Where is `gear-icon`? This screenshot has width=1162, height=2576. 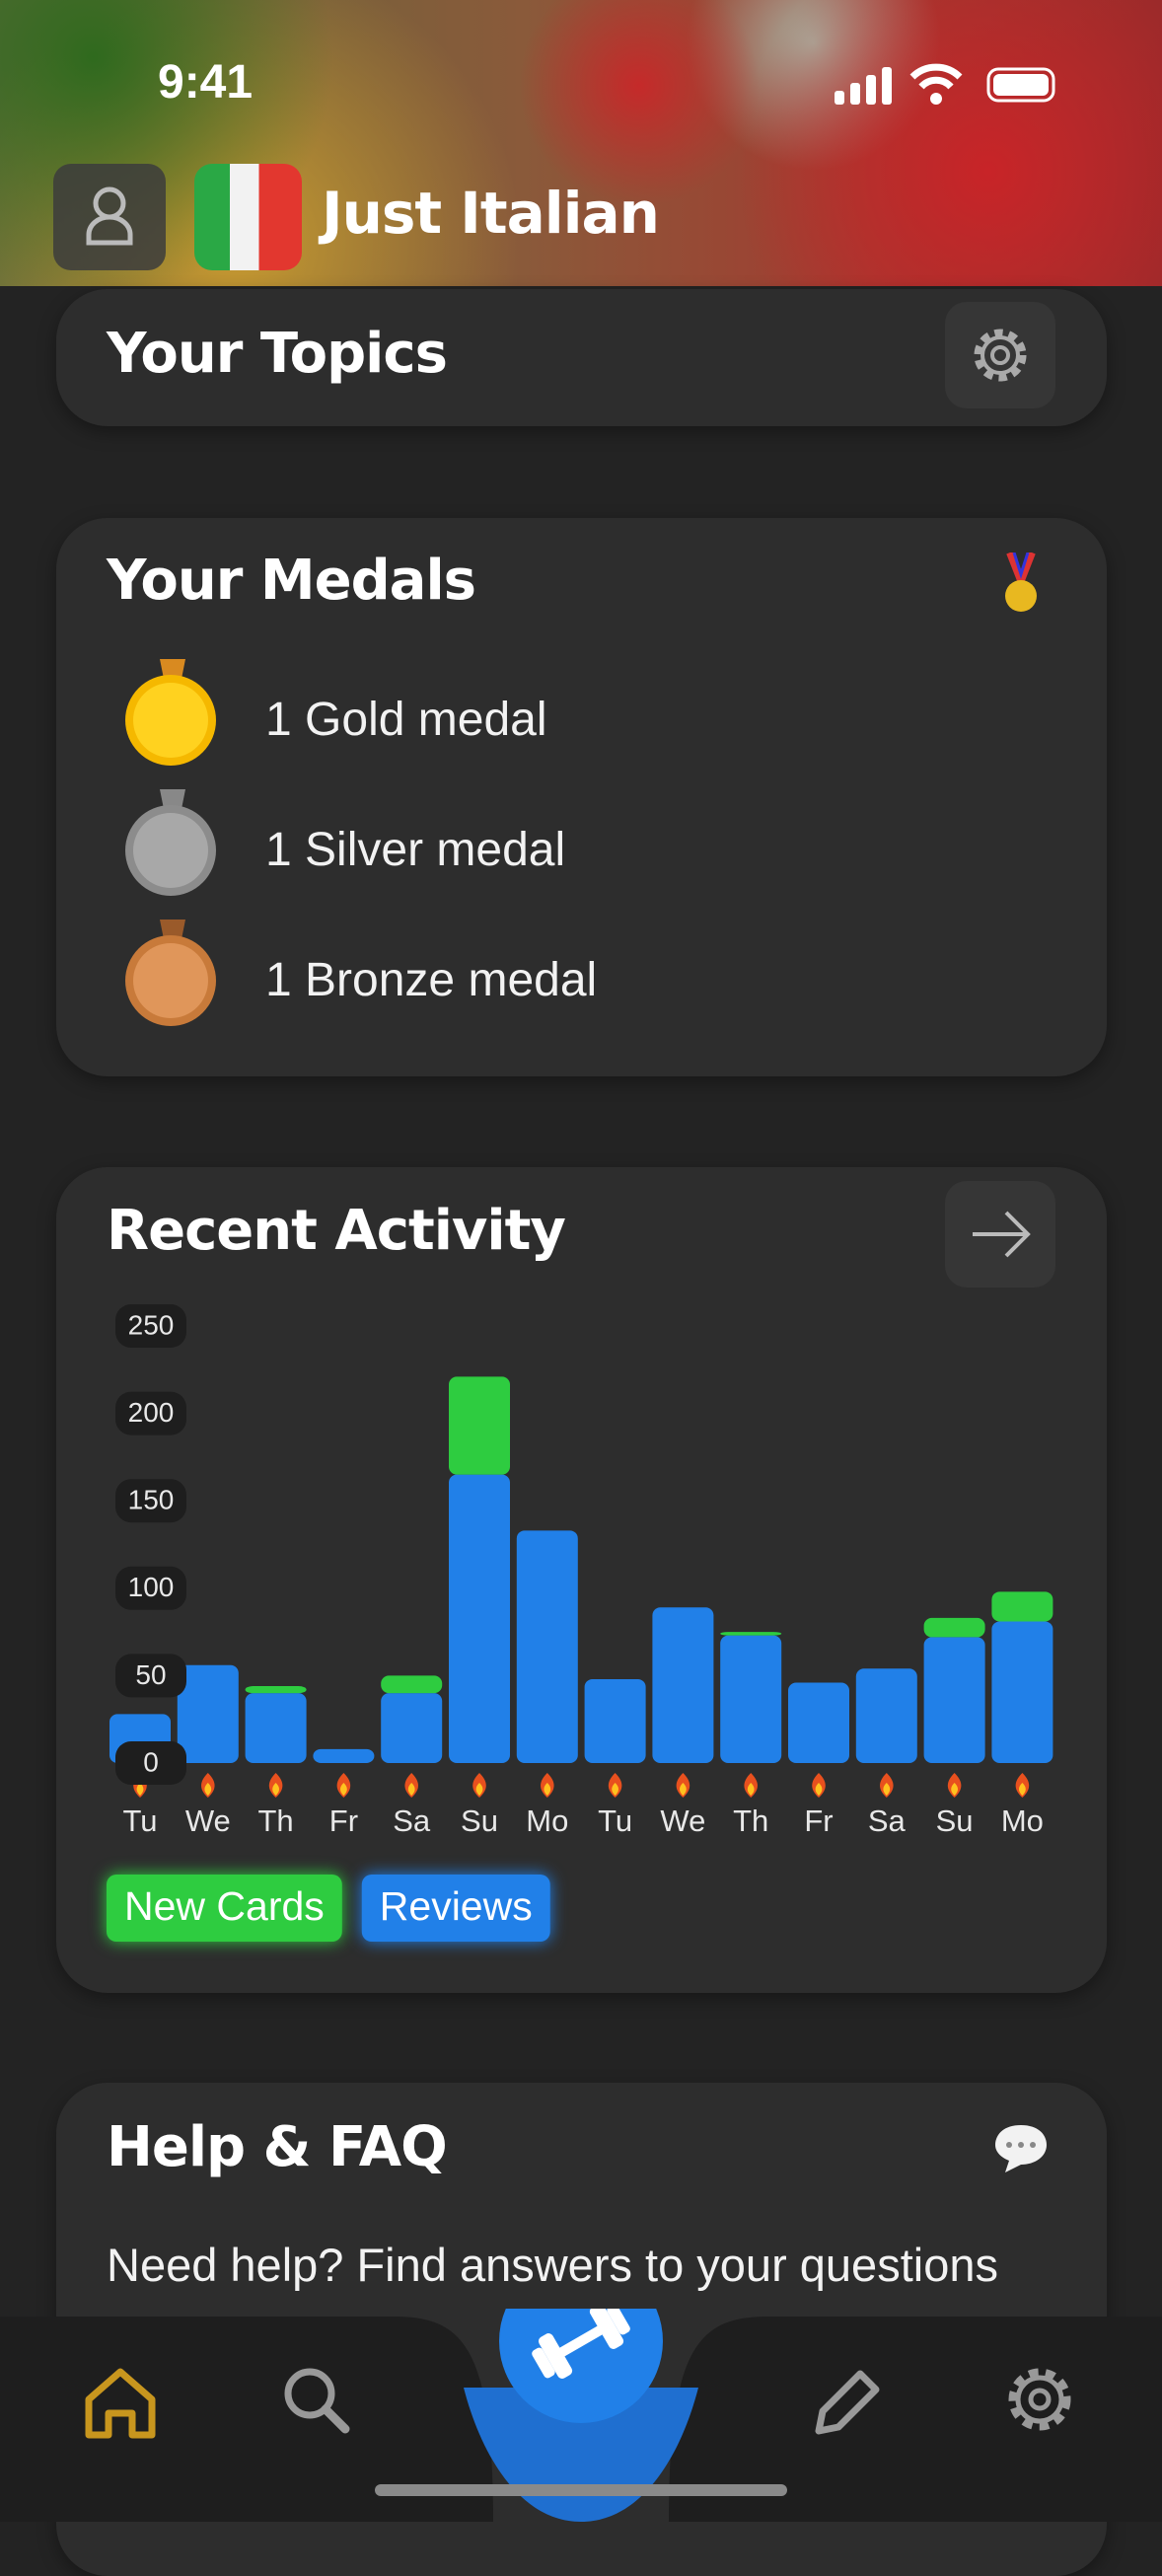 gear-icon is located at coordinates (1000, 355).